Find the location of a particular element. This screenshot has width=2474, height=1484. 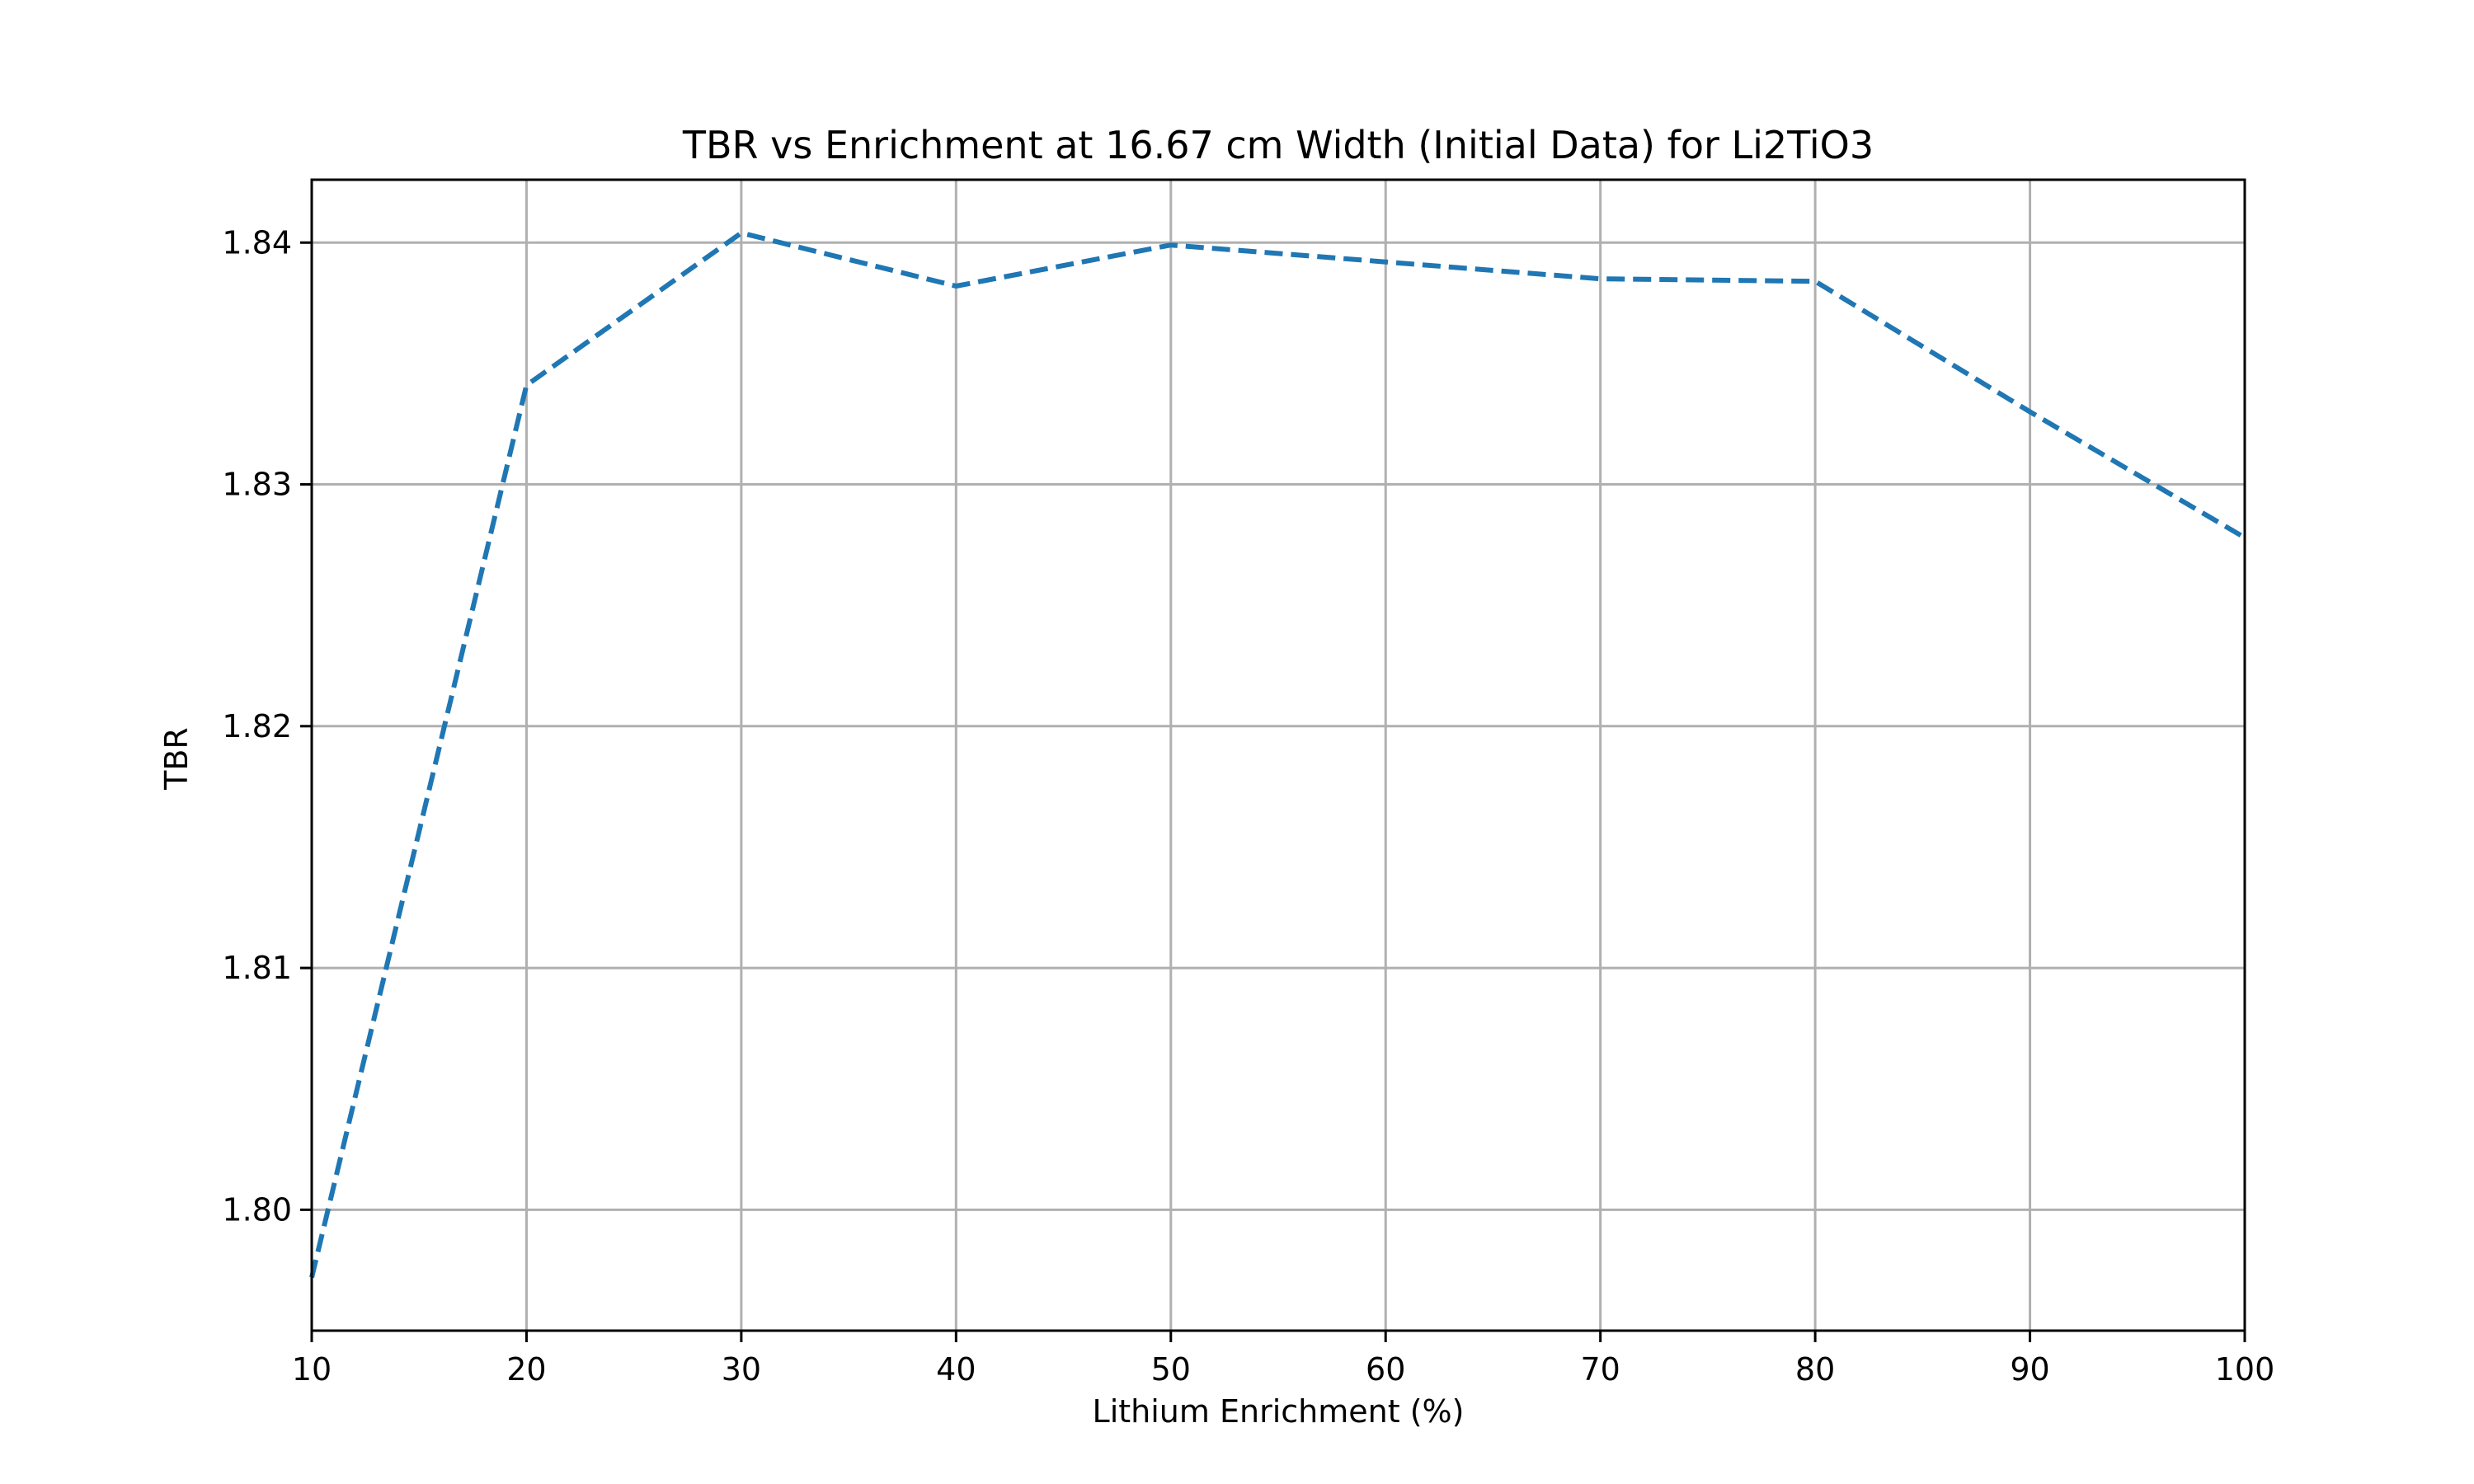

x-tick-label: 30 is located at coordinates (741, 1369).